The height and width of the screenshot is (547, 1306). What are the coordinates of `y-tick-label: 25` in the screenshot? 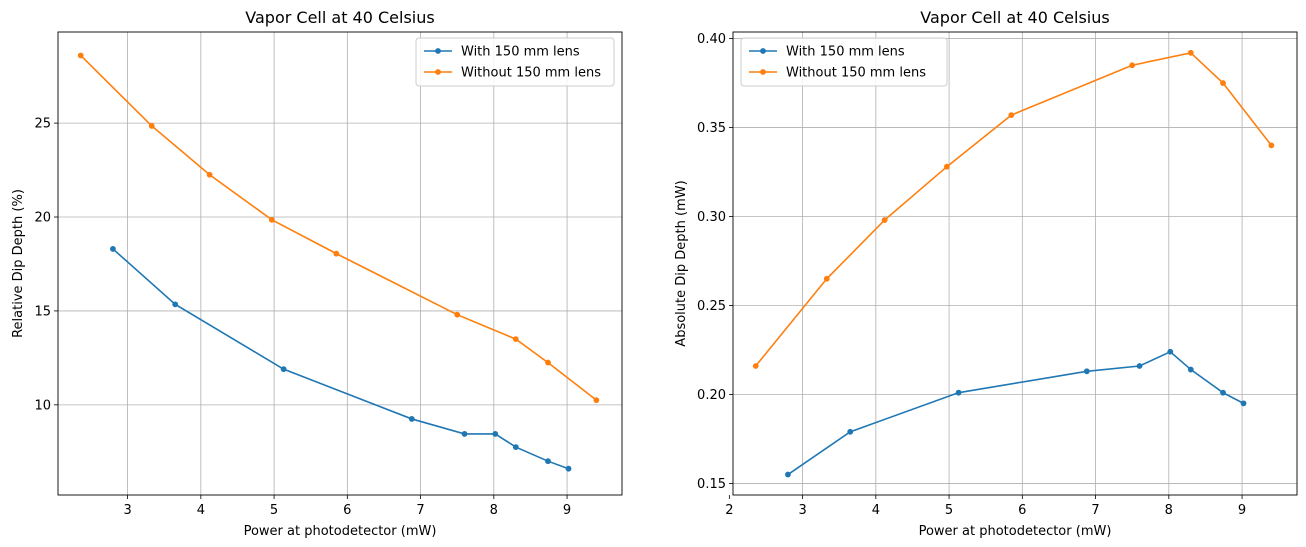 It's located at (42, 124).